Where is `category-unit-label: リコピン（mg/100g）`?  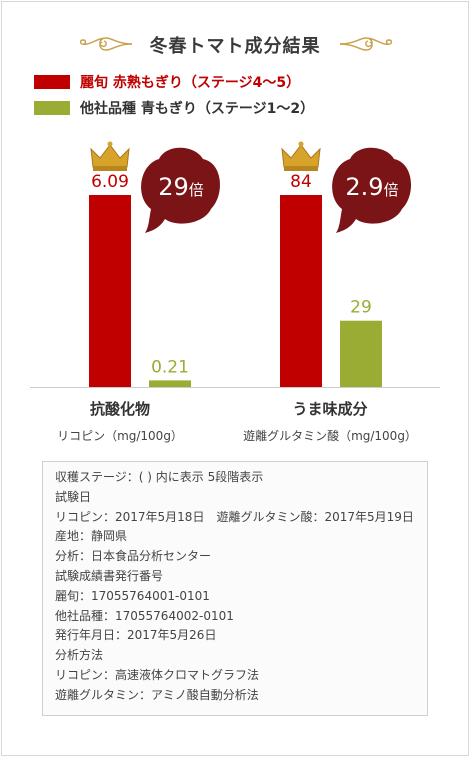
category-unit-label: リコピン（mg/100g） is located at coordinates (120, 436).